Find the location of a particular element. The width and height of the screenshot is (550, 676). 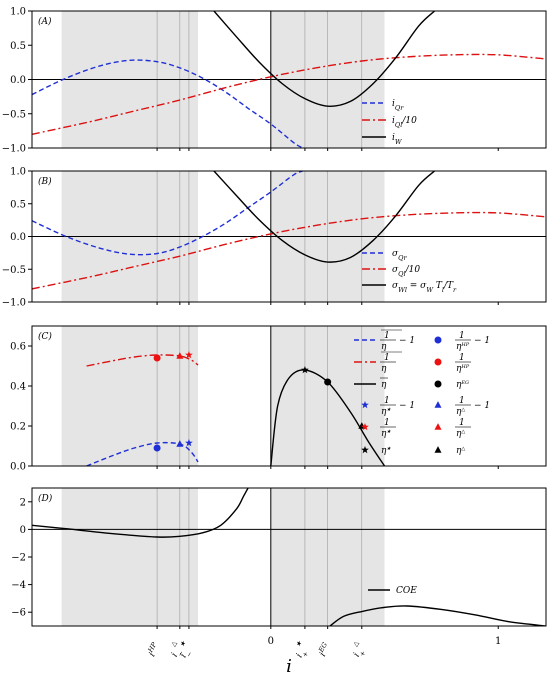

x-tick-label: i+★ is located at coordinates (302, 649).